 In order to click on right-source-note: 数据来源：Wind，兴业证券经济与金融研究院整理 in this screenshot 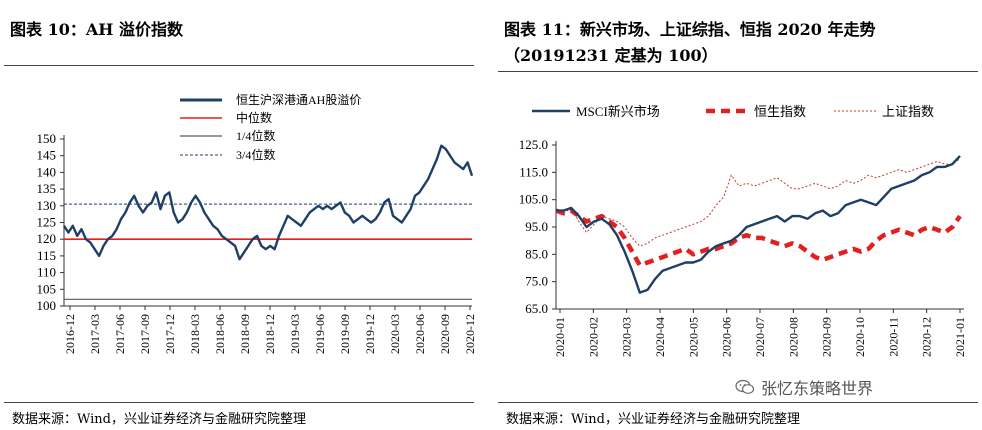, I will do `click(653, 419)`.